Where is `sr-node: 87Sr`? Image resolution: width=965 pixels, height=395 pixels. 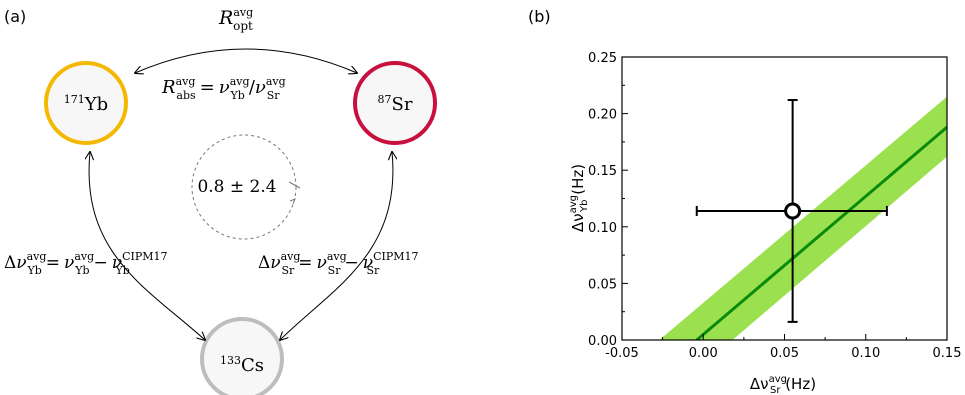
sr-node: 87Sr is located at coordinates (395, 103).